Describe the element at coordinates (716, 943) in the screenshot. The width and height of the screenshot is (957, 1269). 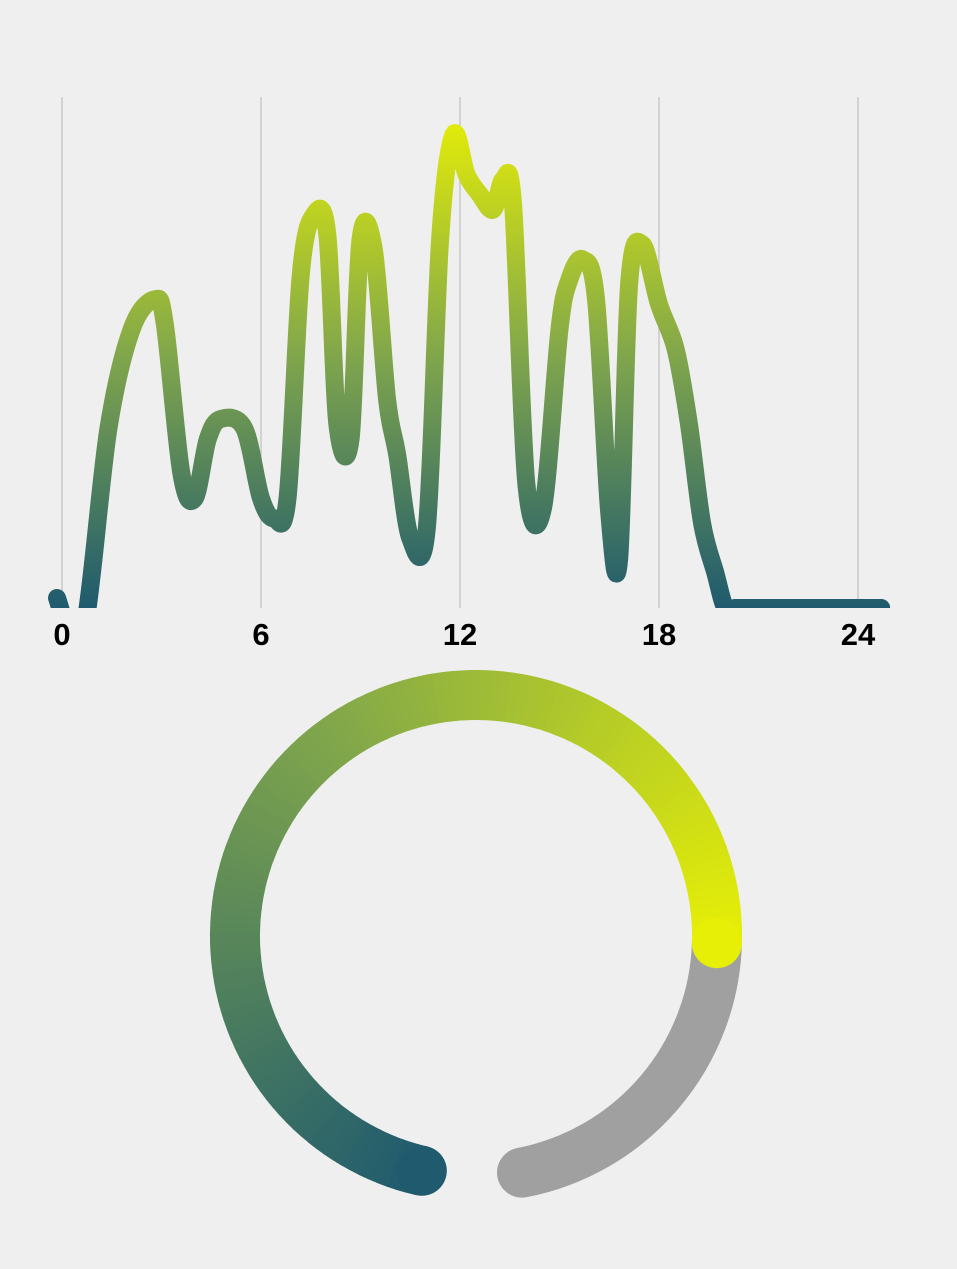
I see `gauge-value-cap` at that location.